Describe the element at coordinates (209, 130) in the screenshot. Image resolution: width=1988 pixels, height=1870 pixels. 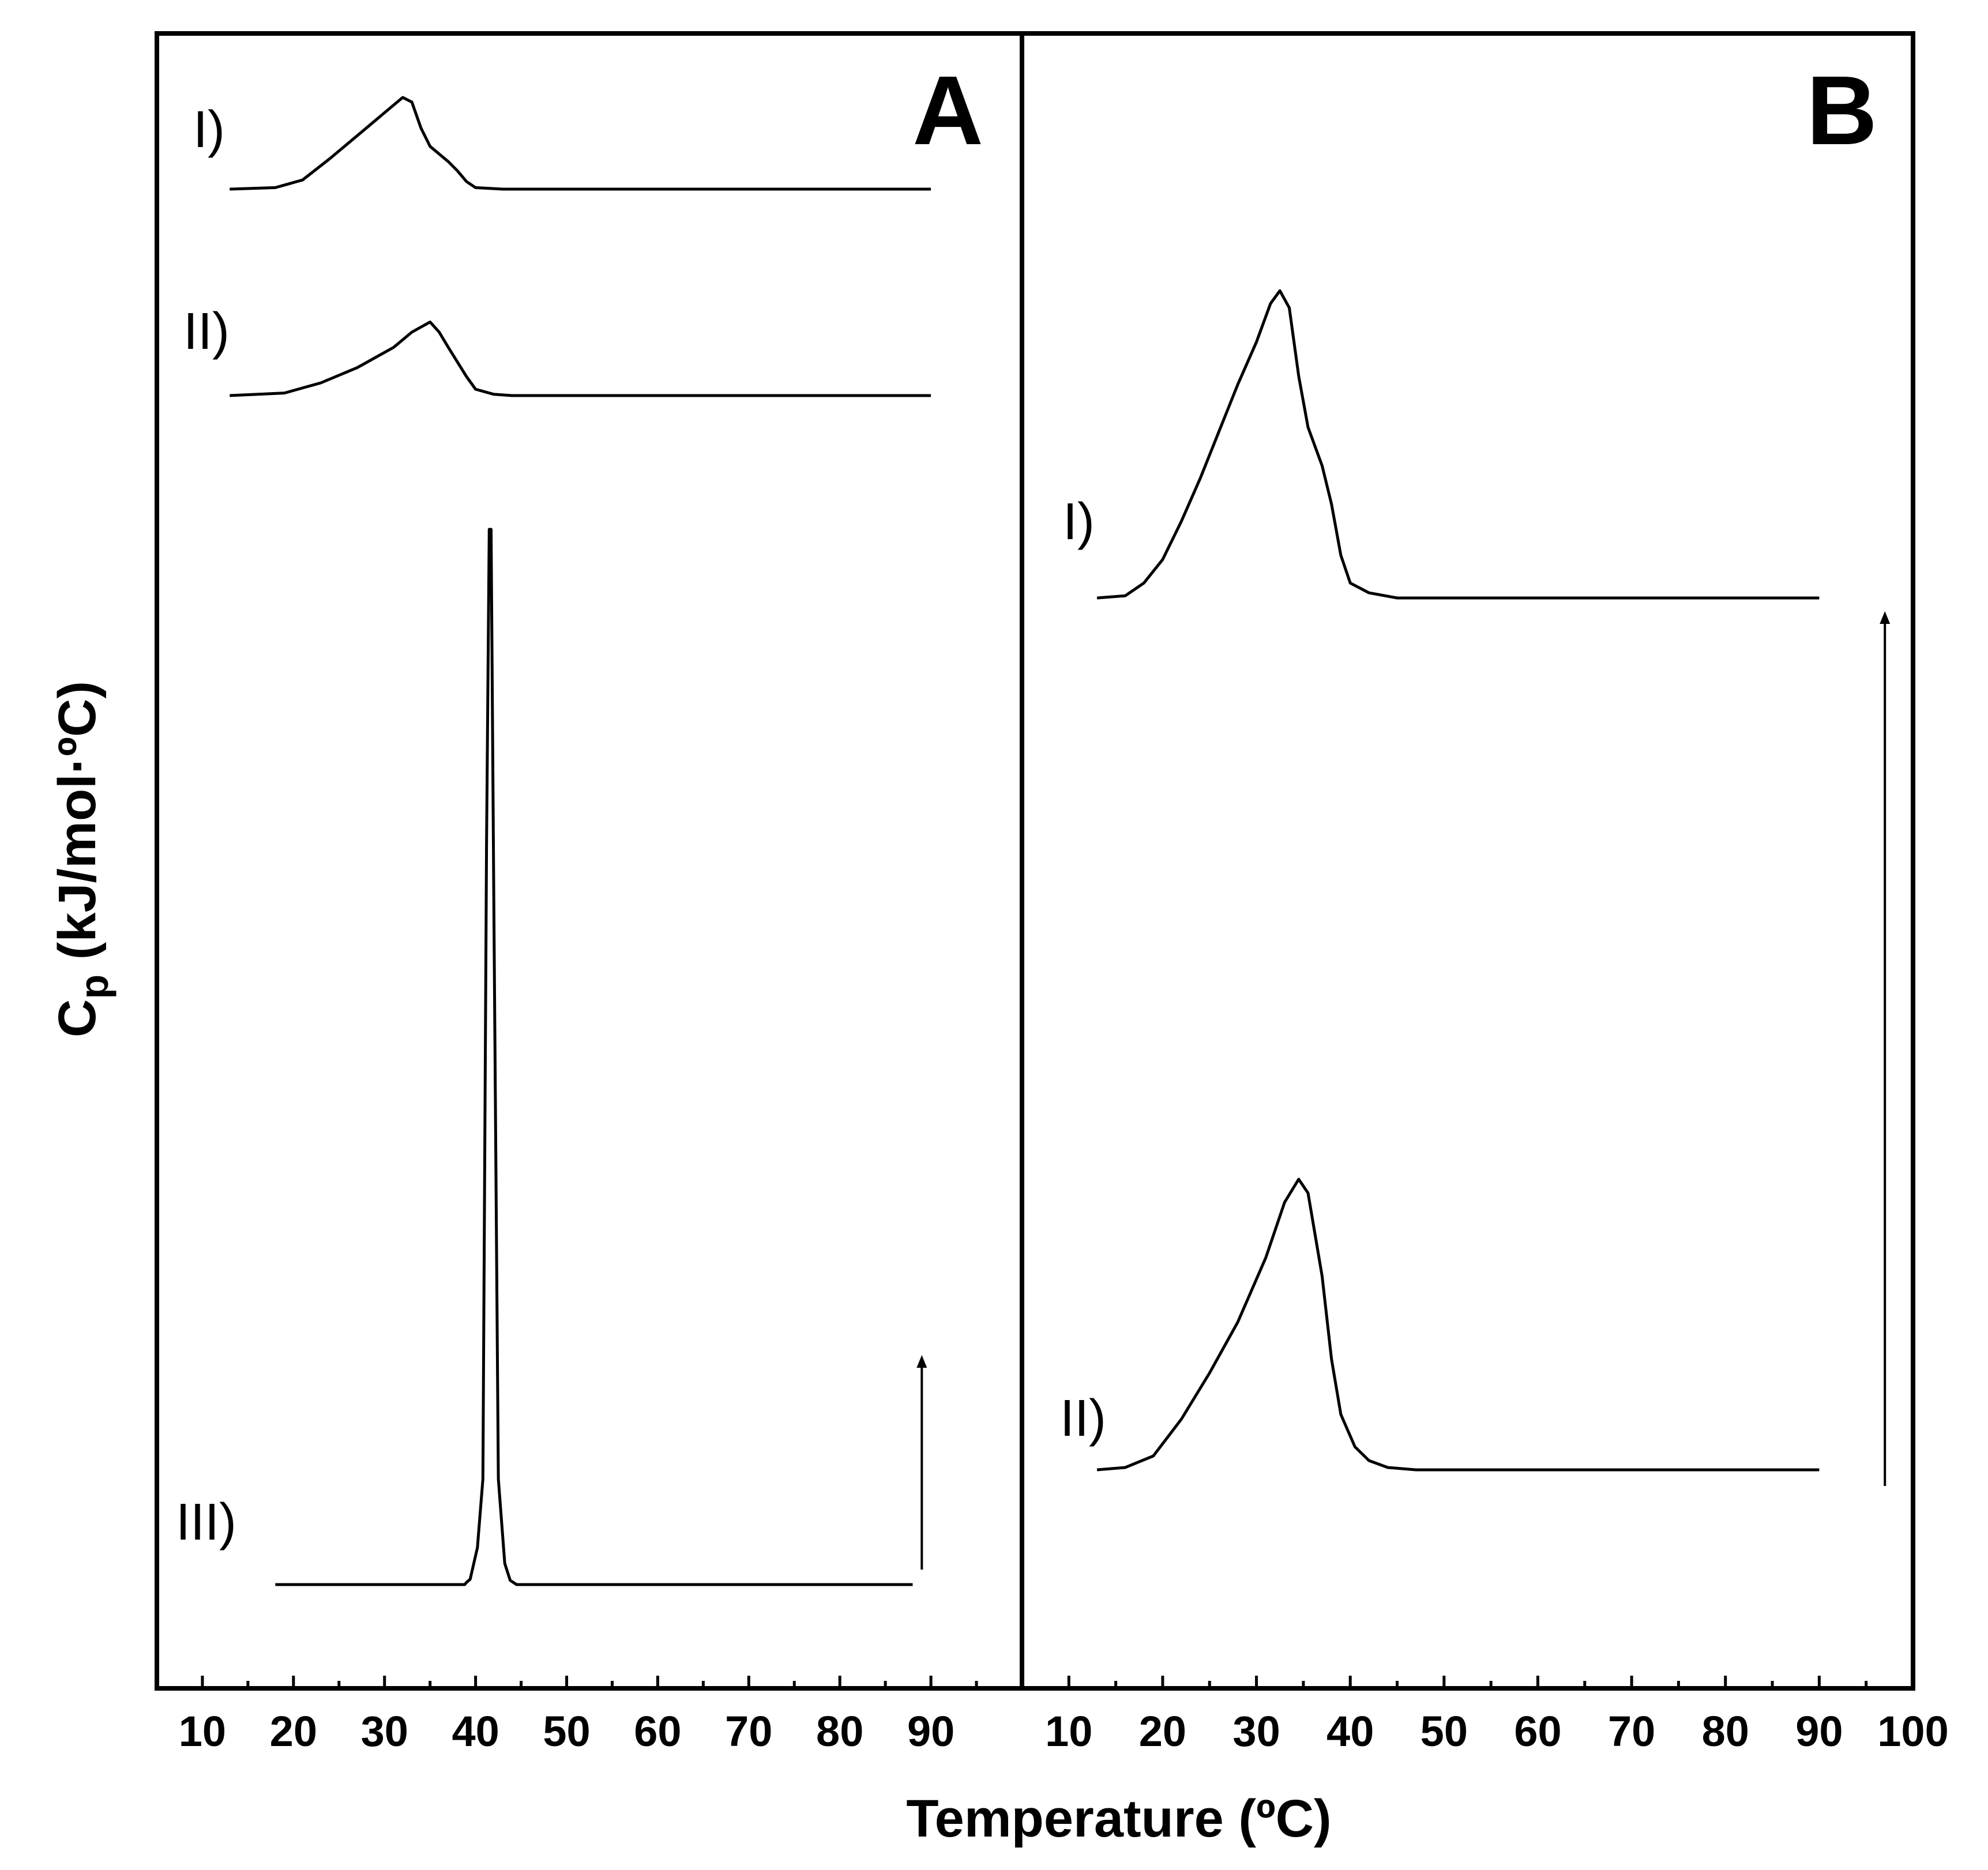
I see `panel-a-curve-label-i: I)` at that location.